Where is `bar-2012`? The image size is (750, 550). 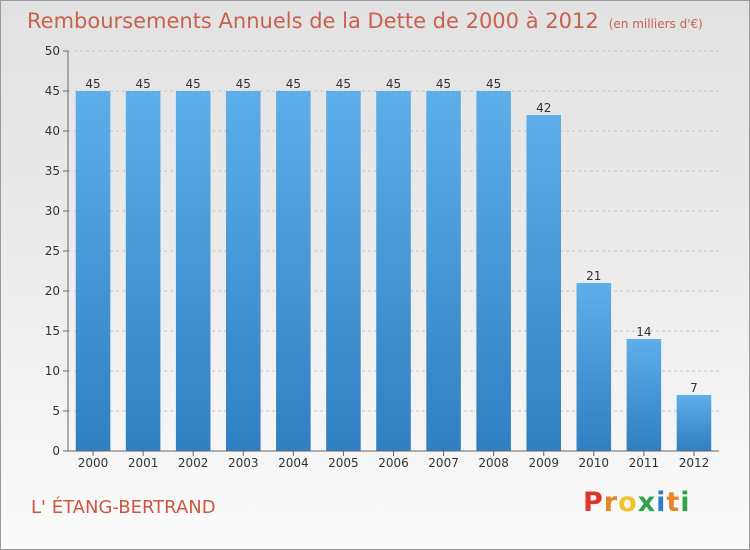 bar-2012 is located at coordinates (694, 423).